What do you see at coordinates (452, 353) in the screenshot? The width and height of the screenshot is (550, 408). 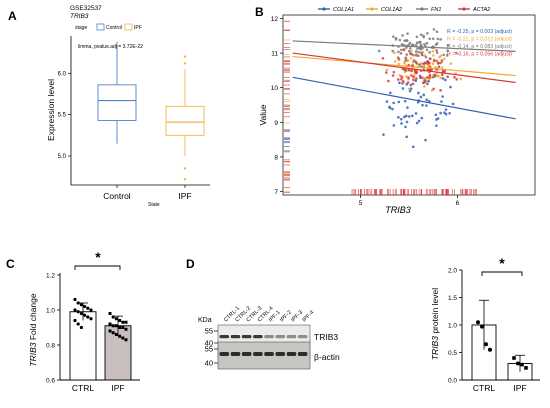 I see `y-tick-label-d: 0.5` at bounding box center [452, 353].